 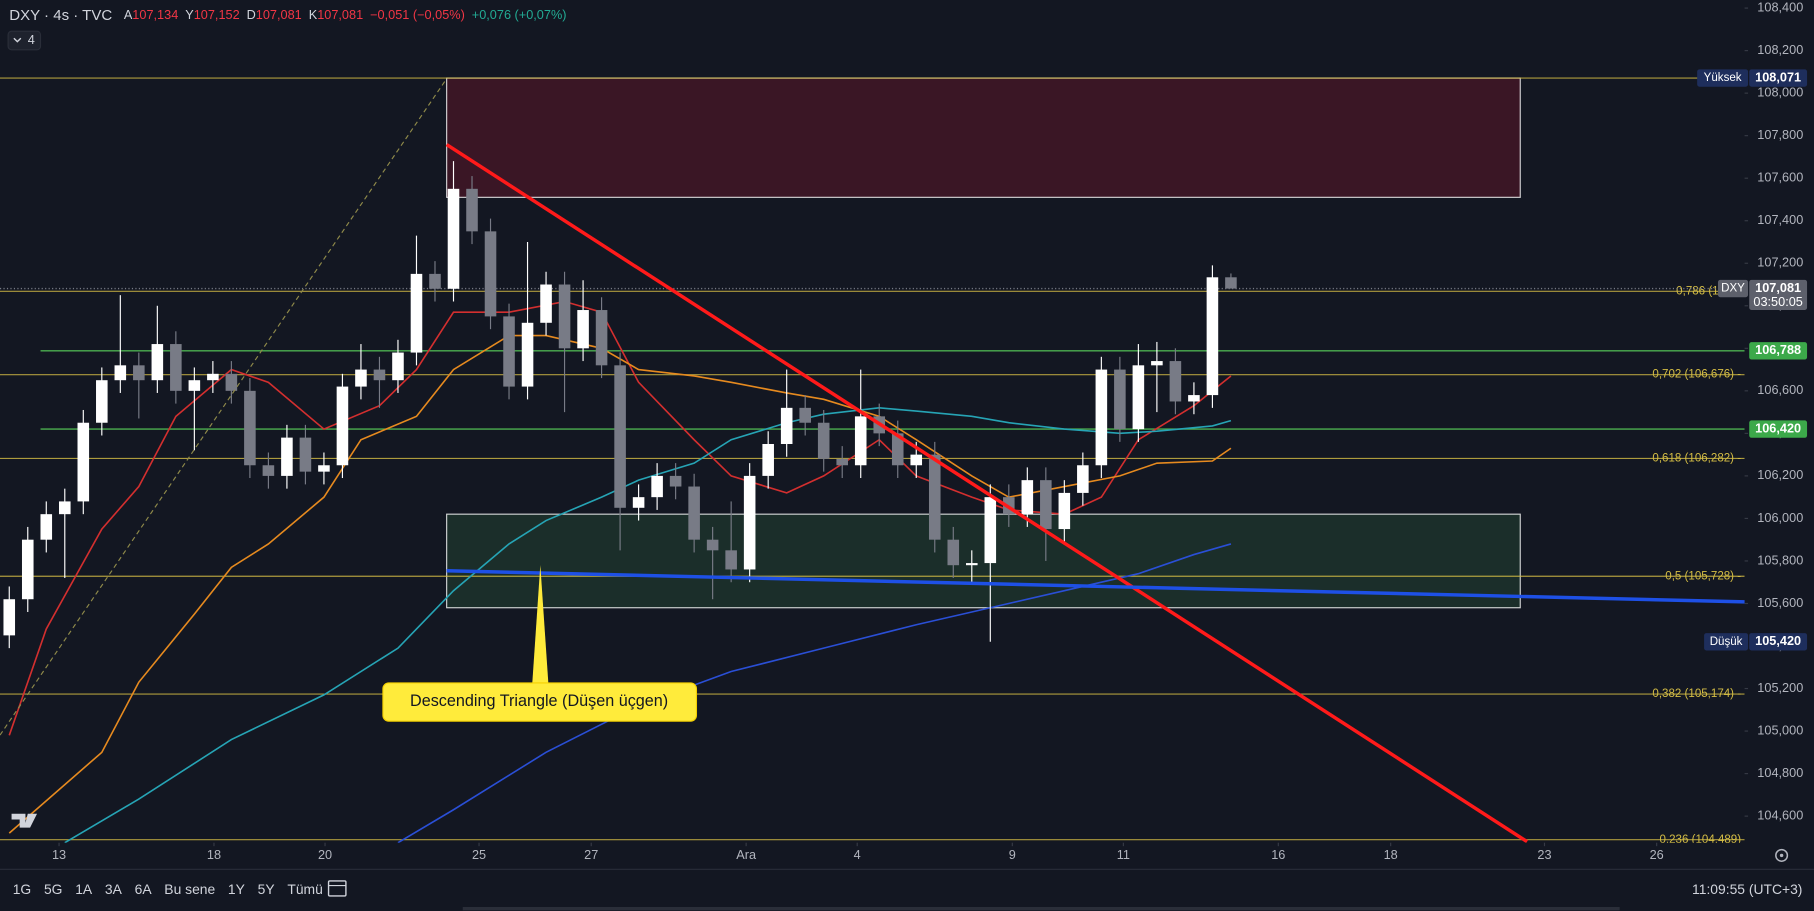 I want to click on callout-box, so click(x=540, y=702).